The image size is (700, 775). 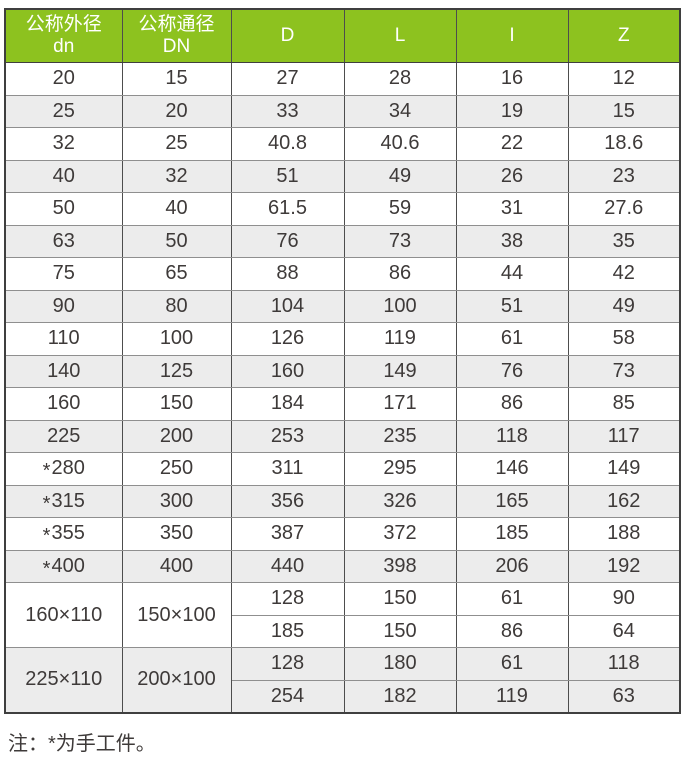 What do you see at coordinates (400, 436) in the screenshot?
I see `cell-L: 235` at bounding box center [400, 436].